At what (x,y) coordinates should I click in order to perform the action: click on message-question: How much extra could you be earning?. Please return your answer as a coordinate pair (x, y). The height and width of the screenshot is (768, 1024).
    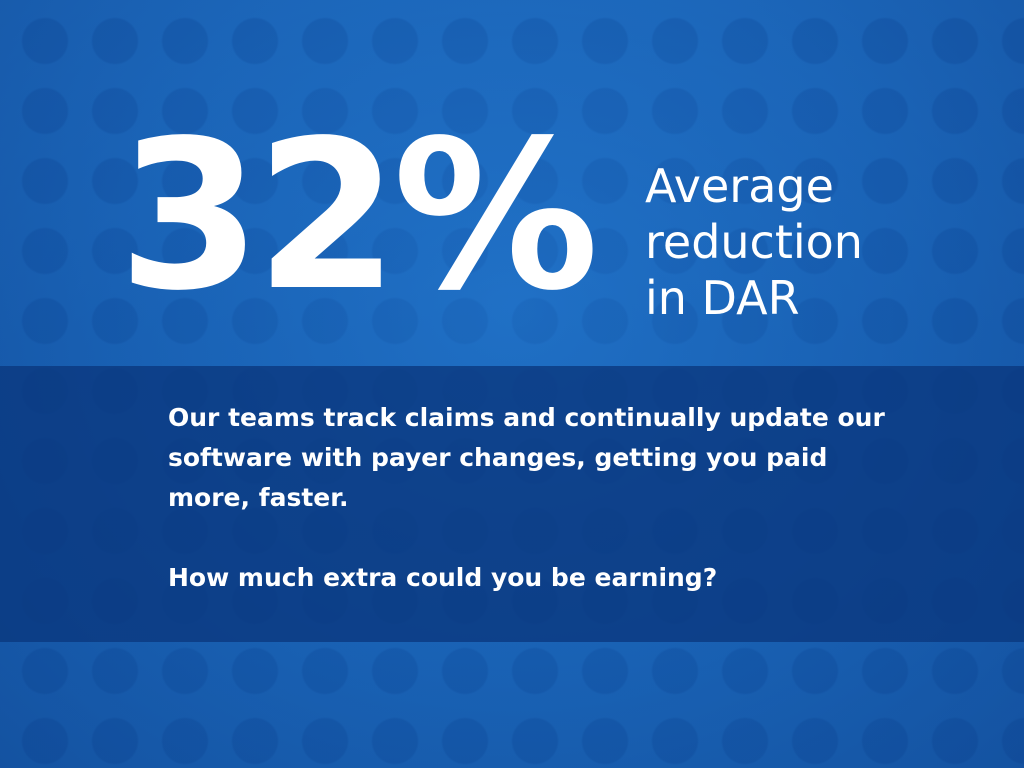
    Looking at the image, I should click on (443, 577).